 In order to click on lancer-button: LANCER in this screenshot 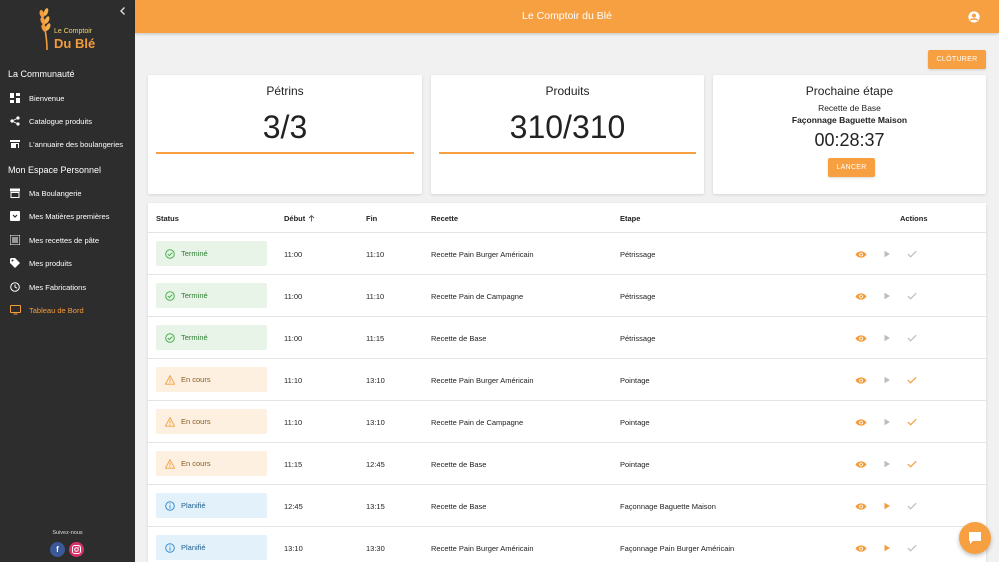, I will do `click(851, 167)`.